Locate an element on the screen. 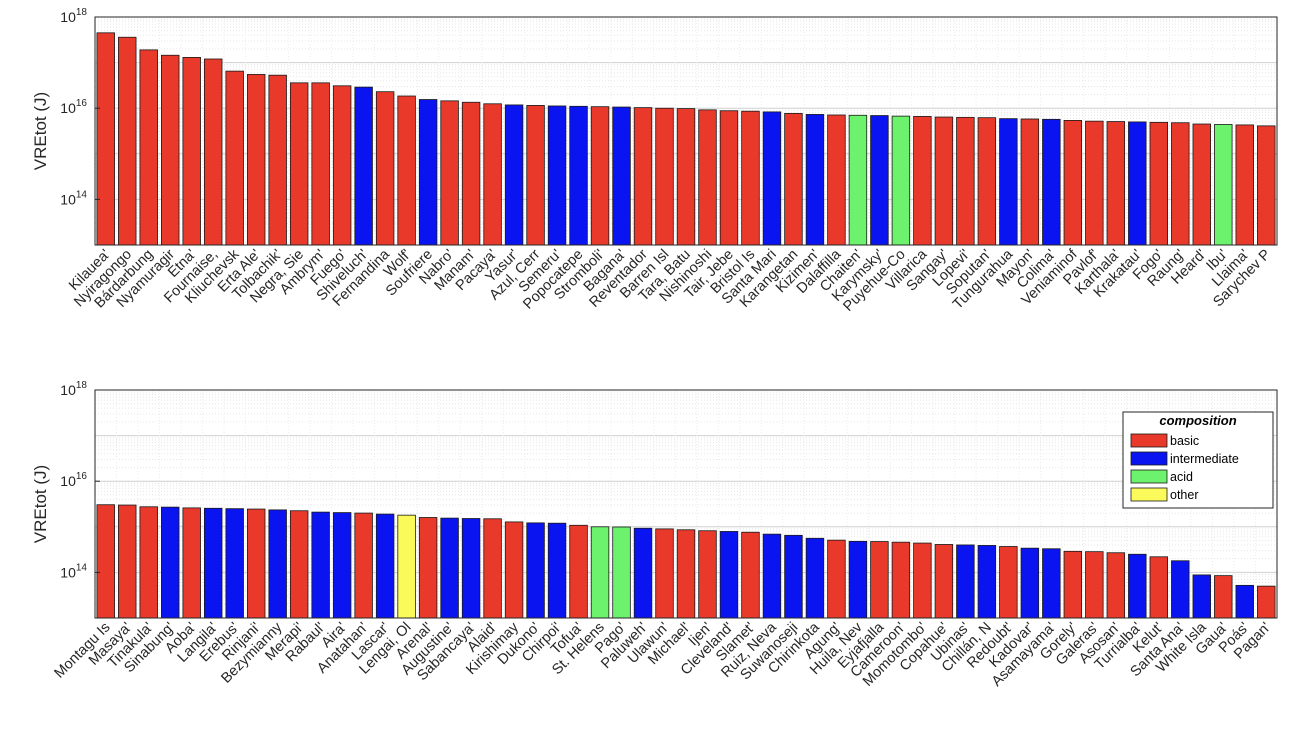 The image size is (1304, 738). legend-title: composition is located at coordinates (1197, 420).